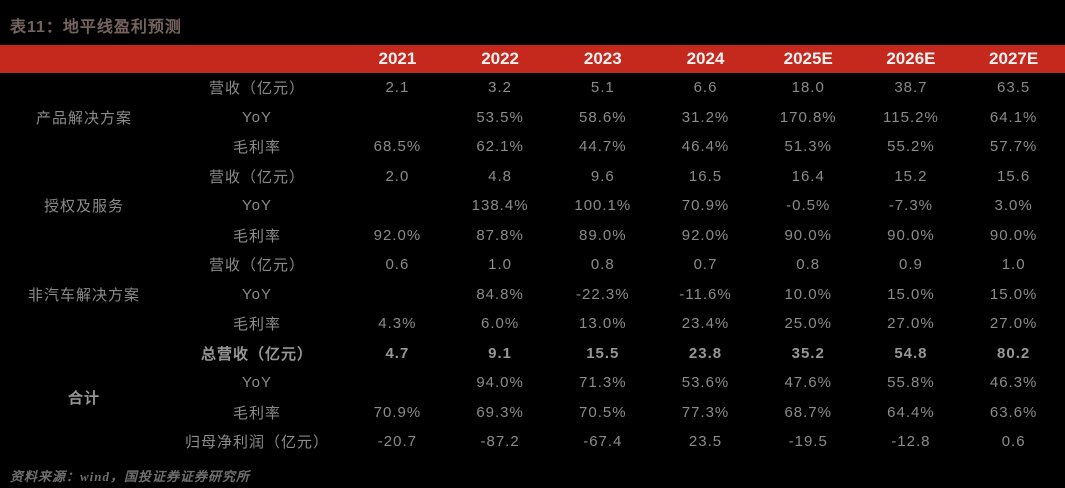  Describe the element at coordinates (532, 118) in the screenshot. I see `table-row: YoY 53.5% 58.6% 31.2% 170.8% 115.2% 64.1%` at that location.